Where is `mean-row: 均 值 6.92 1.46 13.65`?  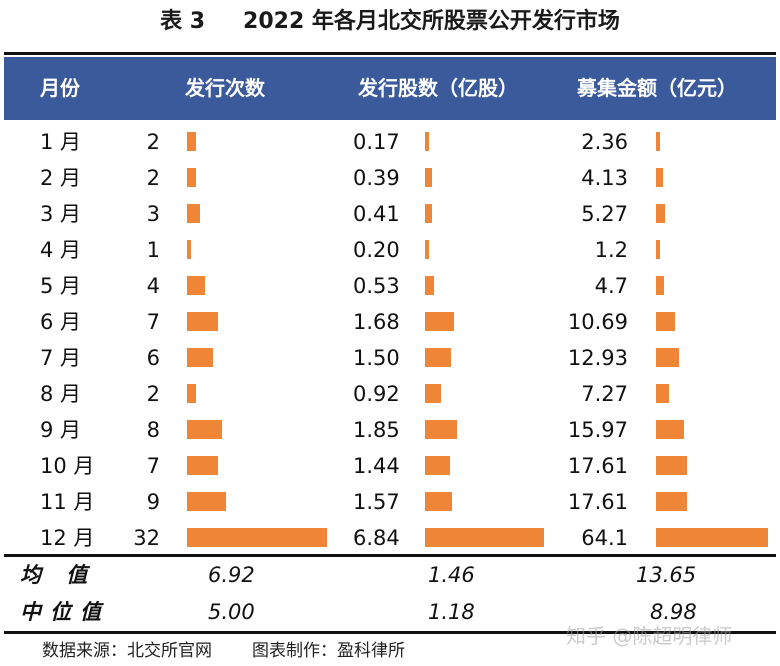 mean-row: 均 值 6.92 1.46 13.65 is located at coordinates (390, 575).